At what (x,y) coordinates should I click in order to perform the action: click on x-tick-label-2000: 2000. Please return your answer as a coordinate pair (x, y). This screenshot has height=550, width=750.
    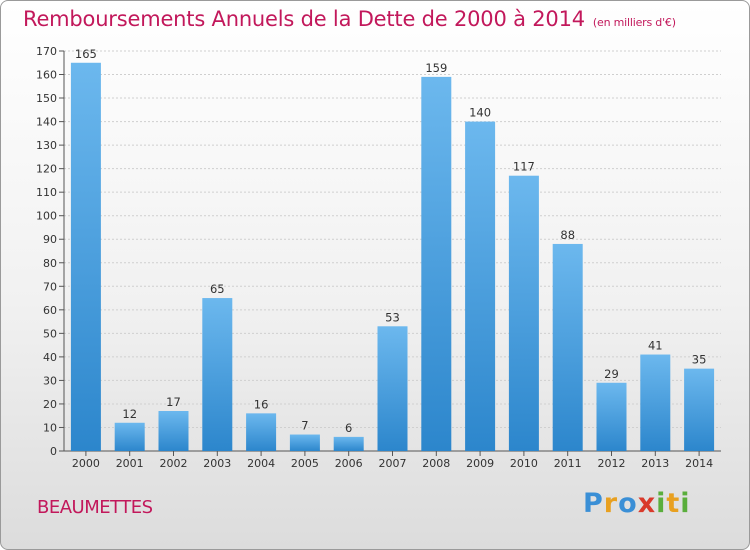
    Looking at the image, I should click on (86, 463).